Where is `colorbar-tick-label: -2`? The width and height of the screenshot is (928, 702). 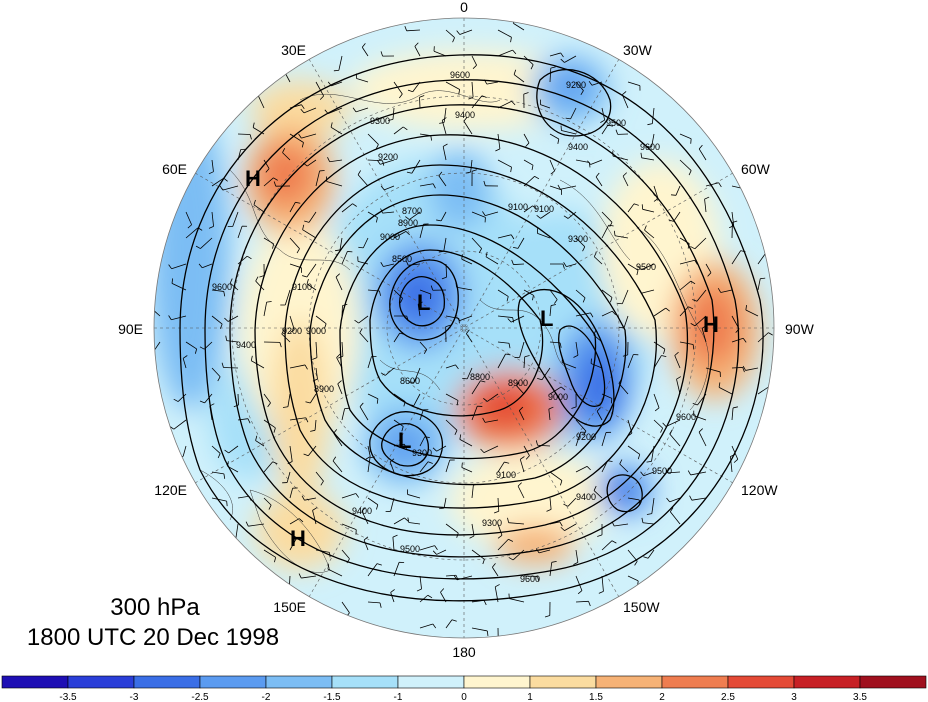
colorbar-tick-label: -2 is located at coordinates (266, 697).